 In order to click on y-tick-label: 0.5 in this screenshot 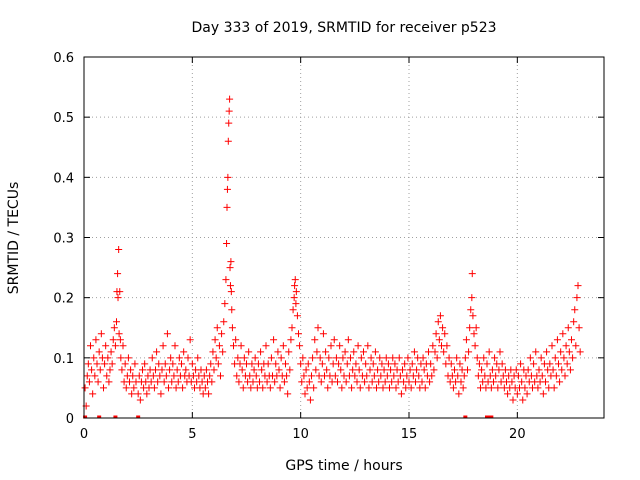, I will do `click(63, 118)`.